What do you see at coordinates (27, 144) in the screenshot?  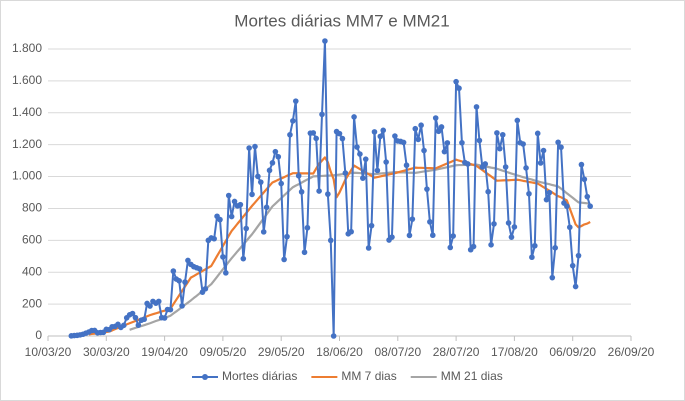 I see `y-tick-label: 1.200` at bounding box center [27, 144].